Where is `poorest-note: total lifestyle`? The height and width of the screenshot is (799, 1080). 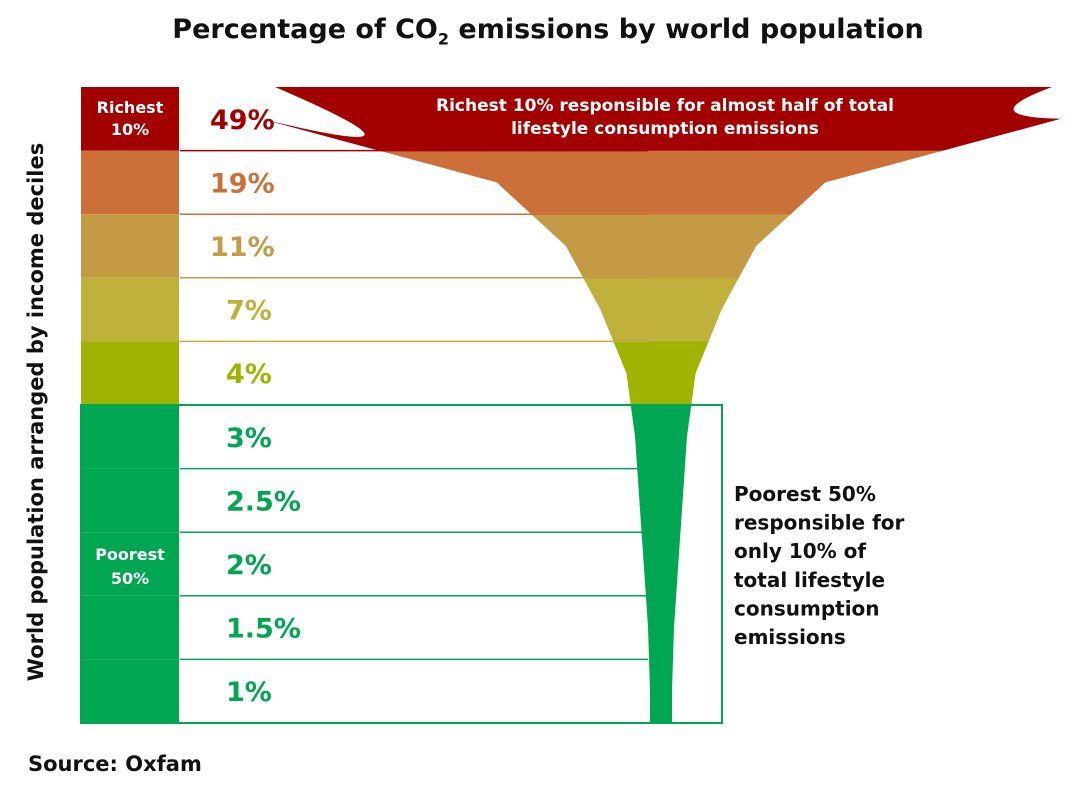 poorest-note: total lifestyle is located at coordinates (809, 580).